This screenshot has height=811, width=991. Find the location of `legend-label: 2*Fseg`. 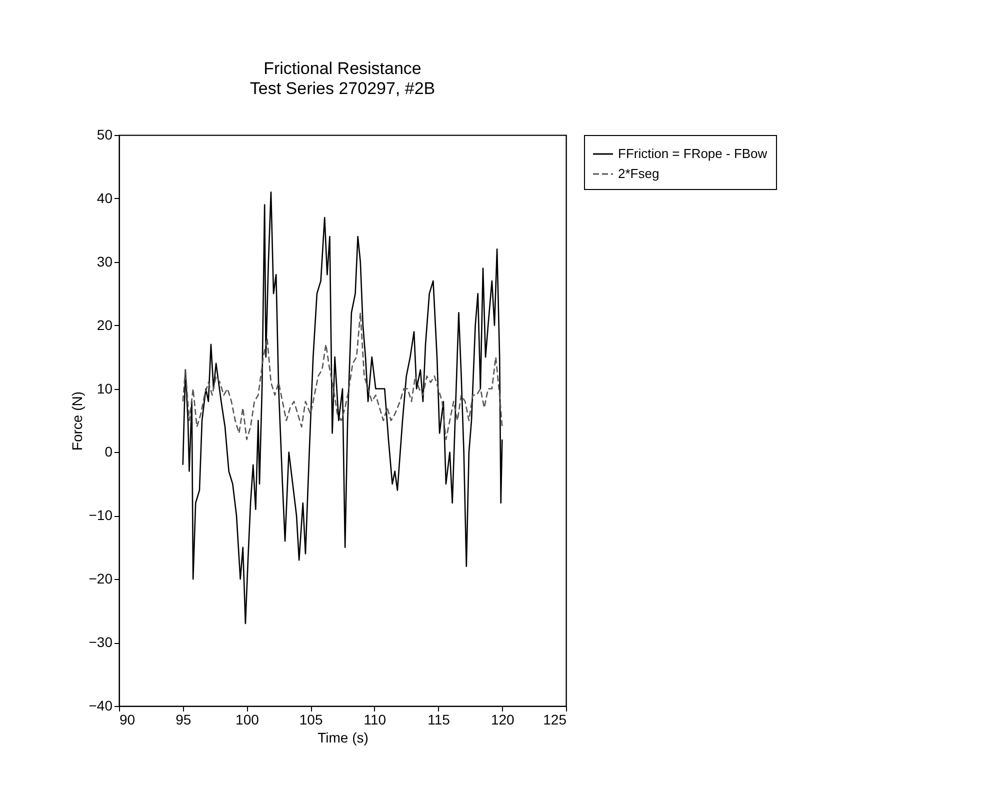

legend-label: 2*Fseg is located at coordinates (639, 173).